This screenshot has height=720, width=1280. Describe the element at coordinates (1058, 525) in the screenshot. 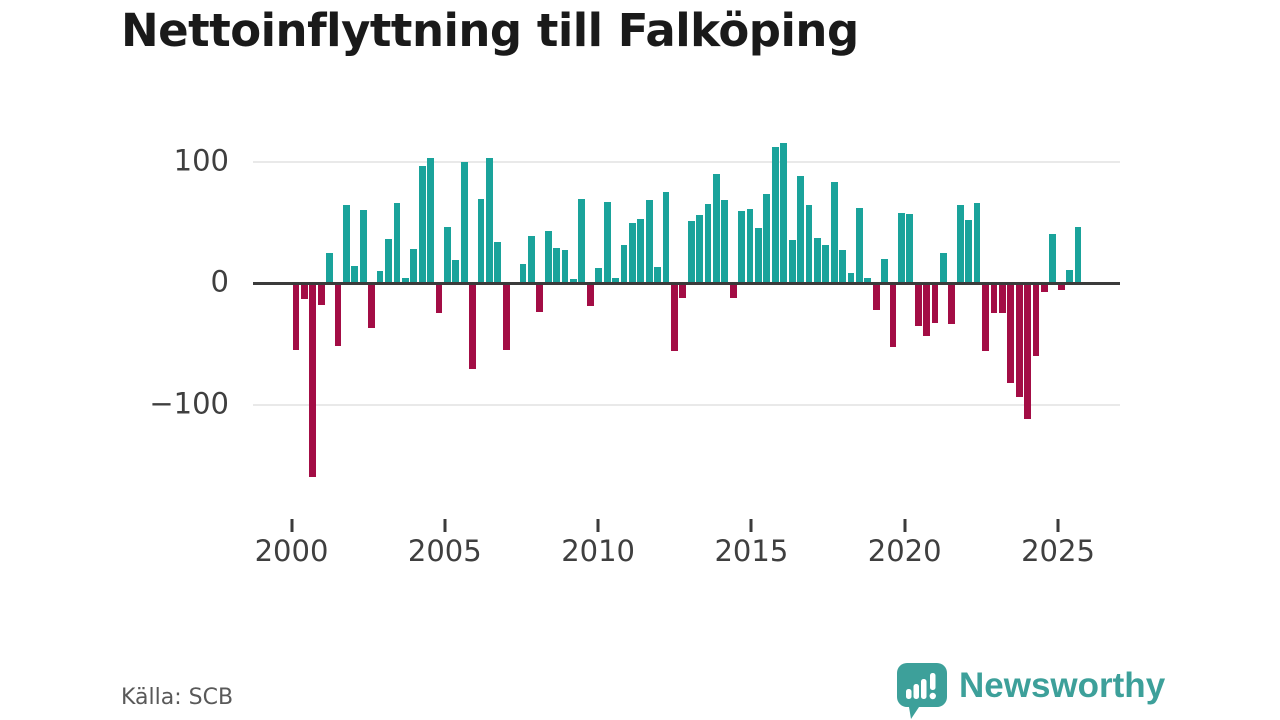

I see `x-axis-tick-2025` at that location.